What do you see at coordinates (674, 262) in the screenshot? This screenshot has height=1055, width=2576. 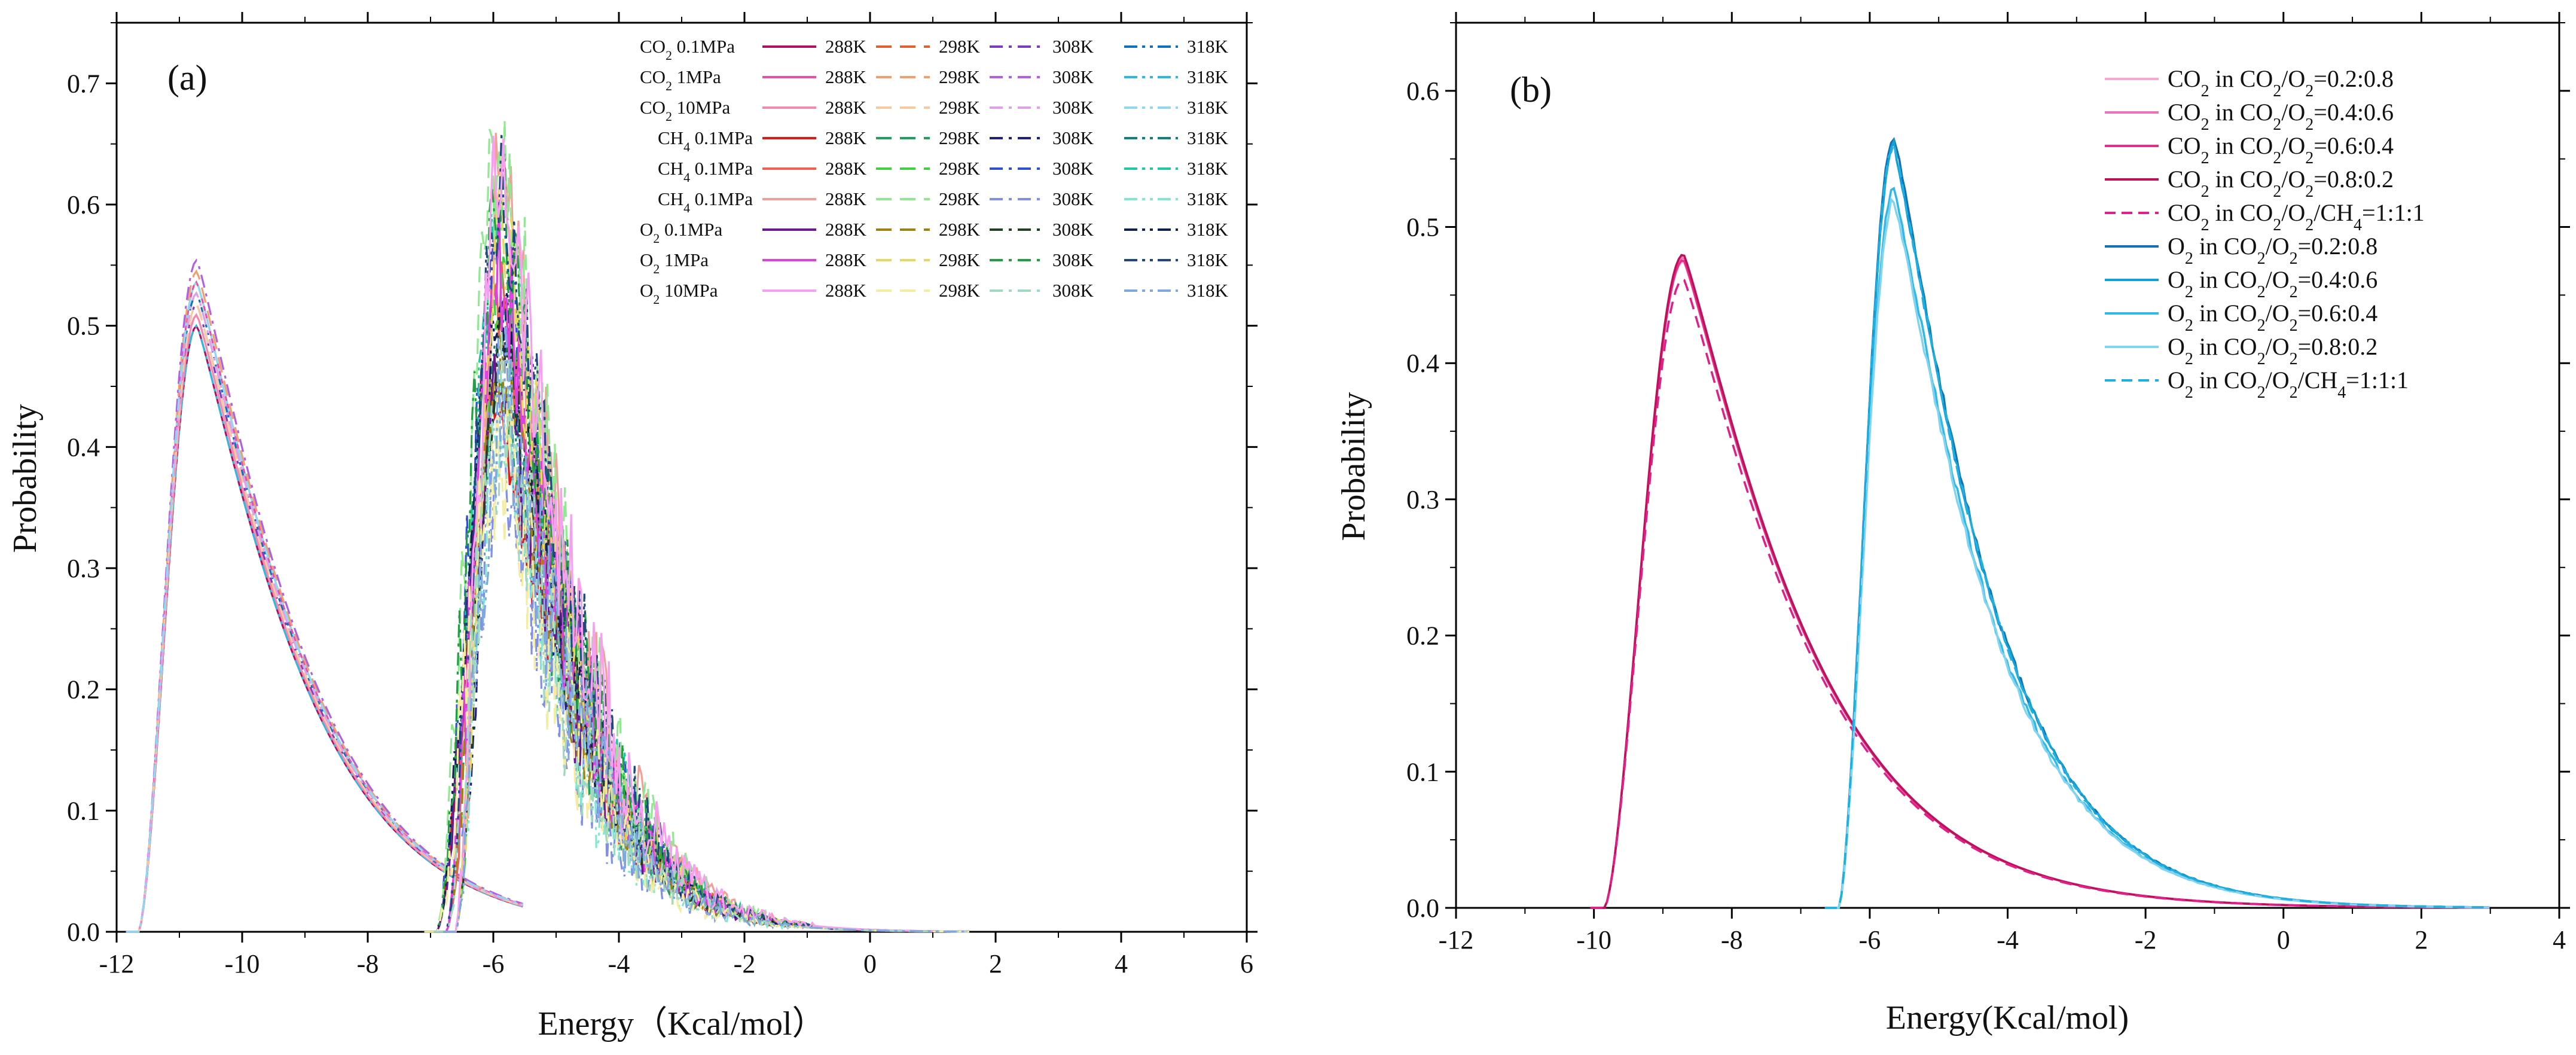 I see `legend-group-label-a: O2 1MPa` at bounding box center [674, 262].